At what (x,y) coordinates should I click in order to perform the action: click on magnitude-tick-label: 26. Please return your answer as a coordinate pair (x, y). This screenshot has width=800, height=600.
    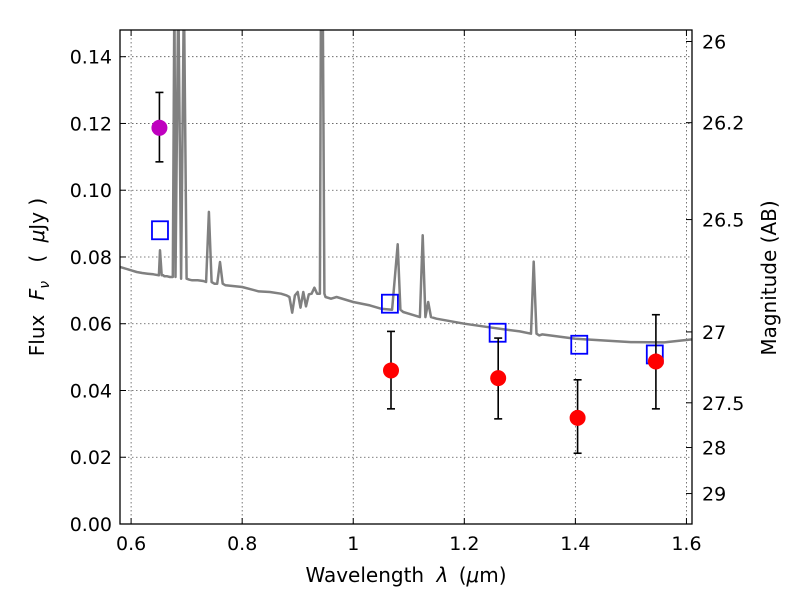
    Looking at the image, I should click on (714, 43).